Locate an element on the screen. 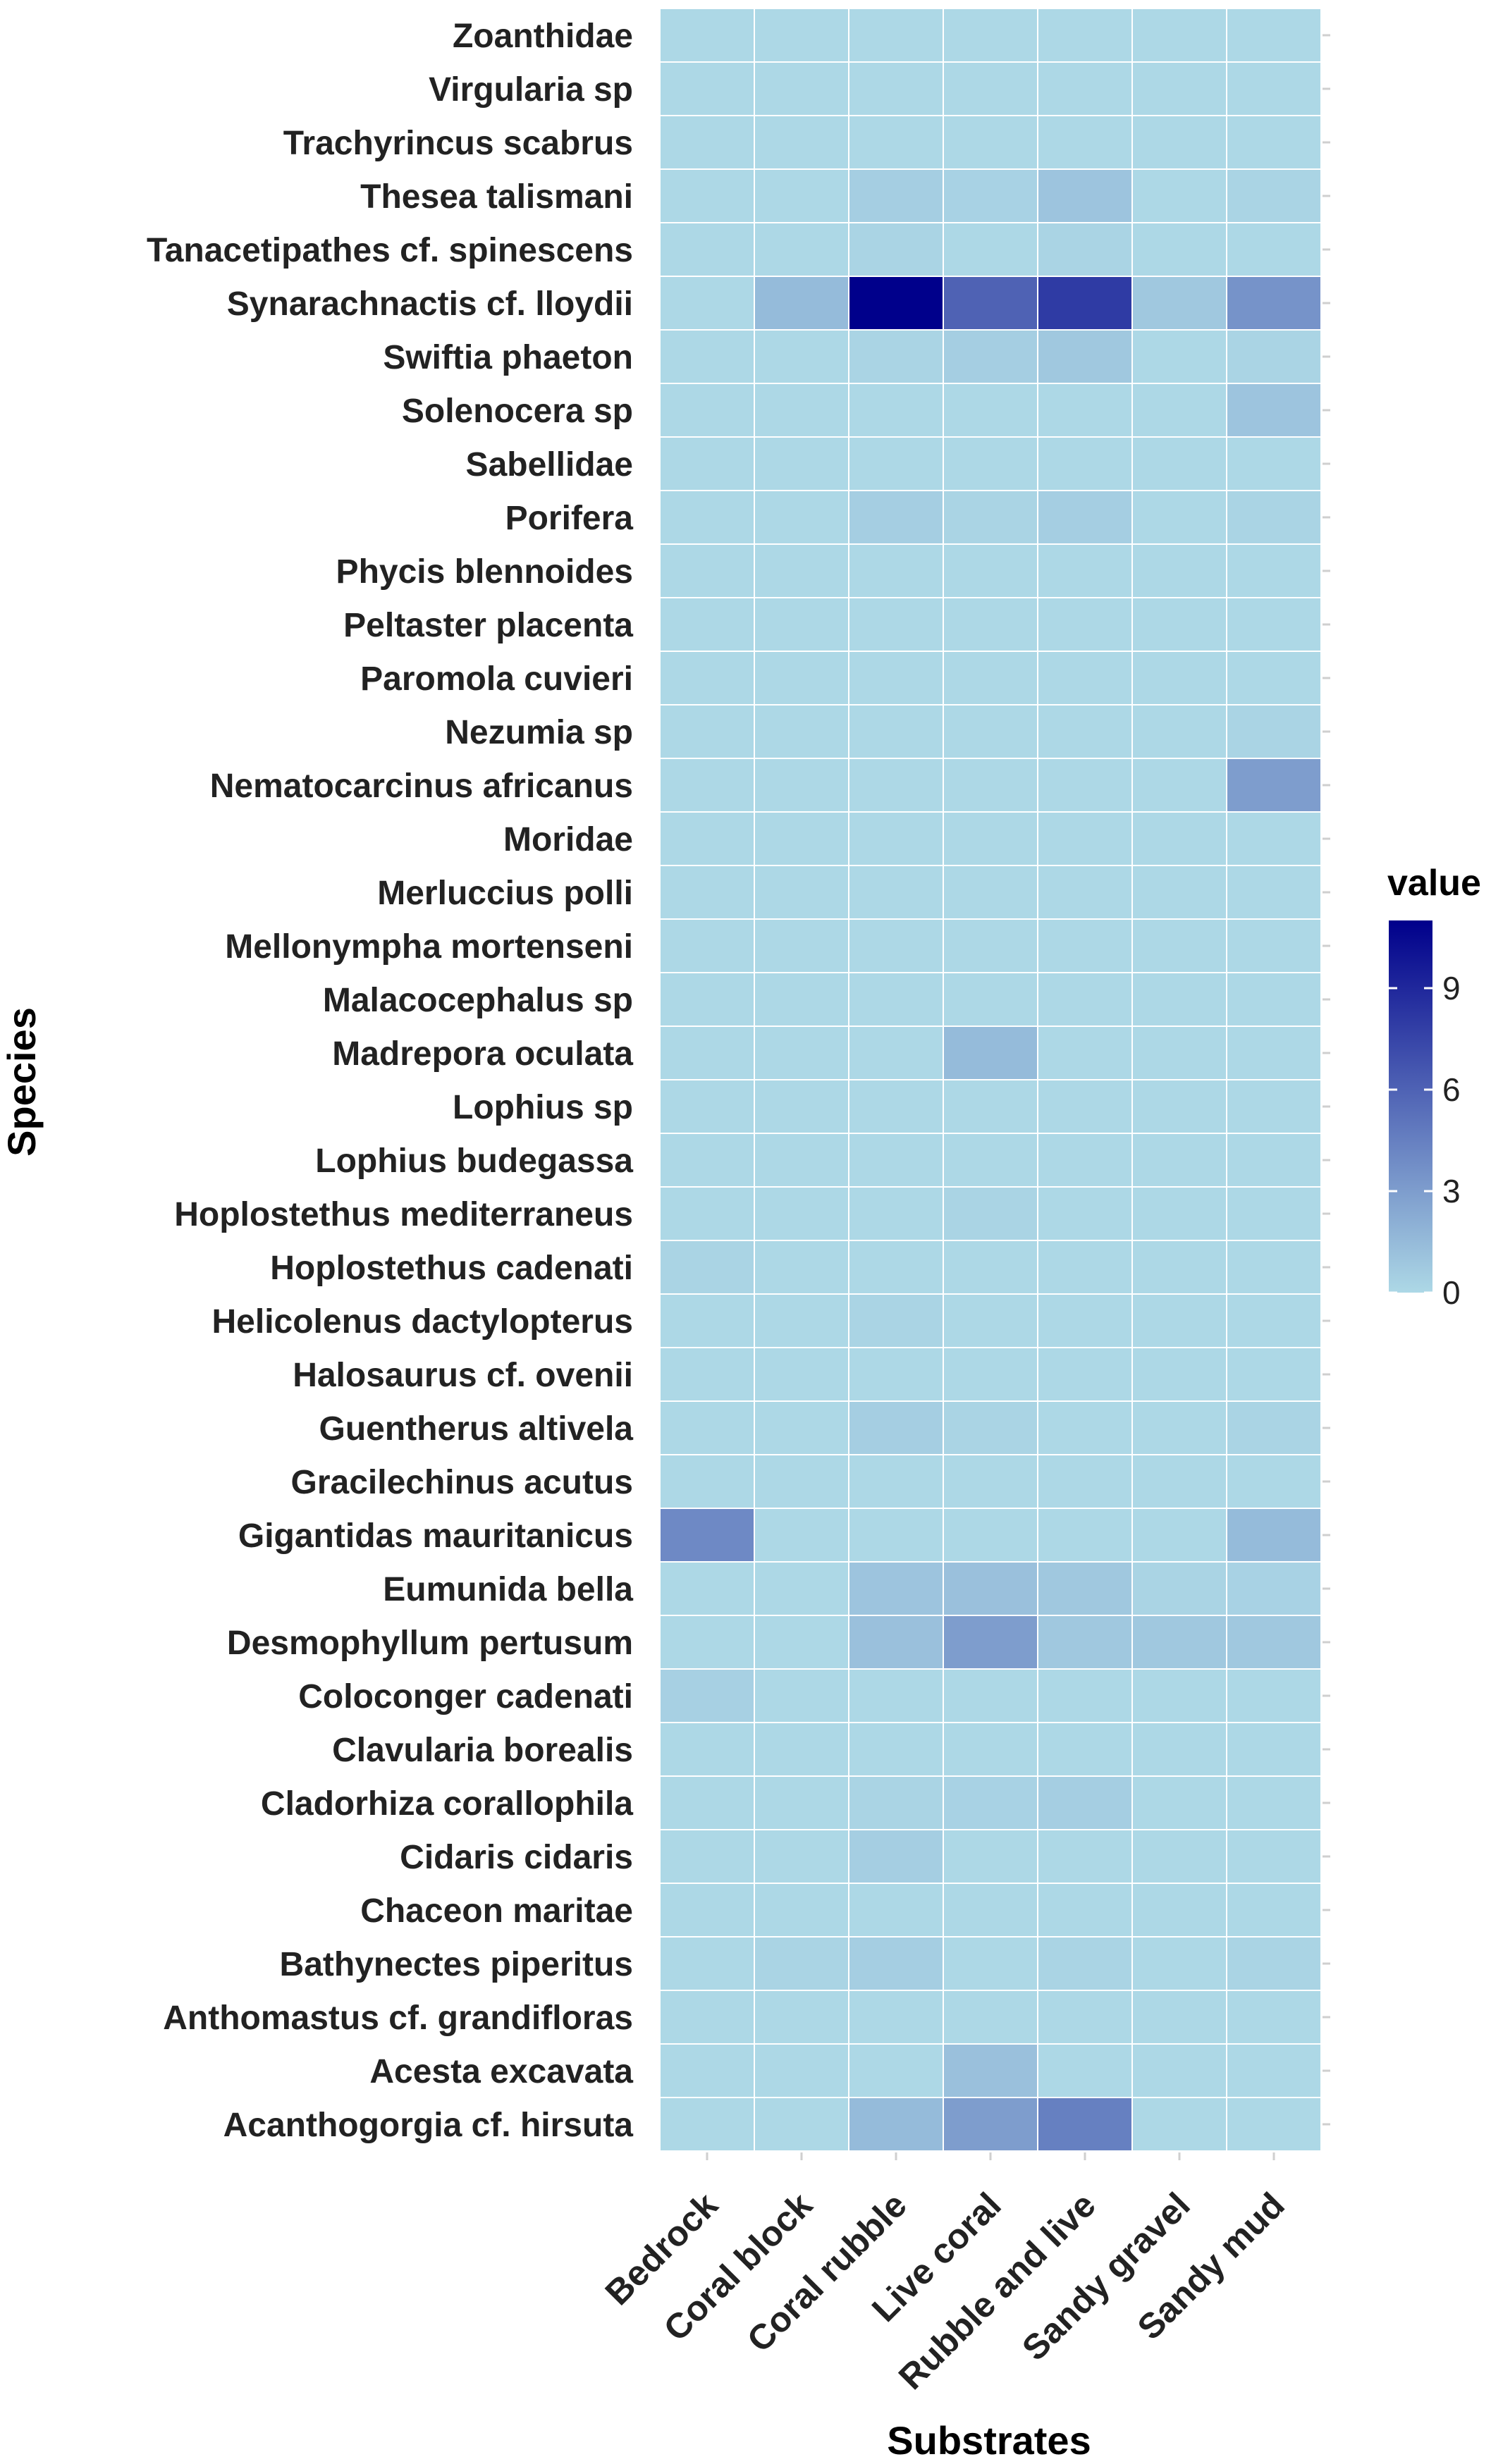  y-tick-label: Coloconger cadenati is located at coordinates (465, 1696).